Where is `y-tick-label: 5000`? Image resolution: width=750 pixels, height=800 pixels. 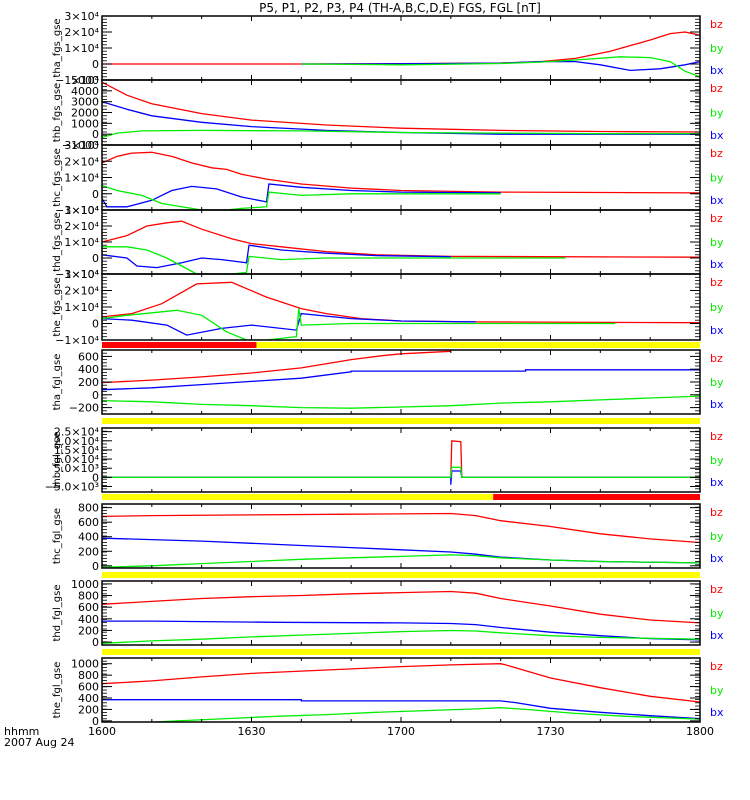
y-tick-label: 5000 is located at coordinates (85, 80).